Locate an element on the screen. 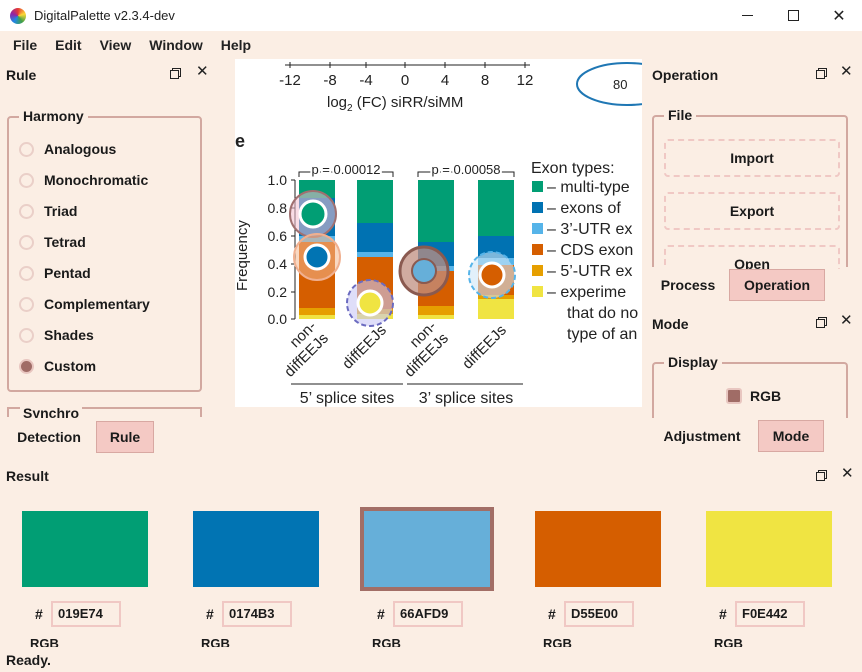 Image resolution: width=862 pixels, height=672 pixels. top-tick: -4 is located at coordinates (365, 80).